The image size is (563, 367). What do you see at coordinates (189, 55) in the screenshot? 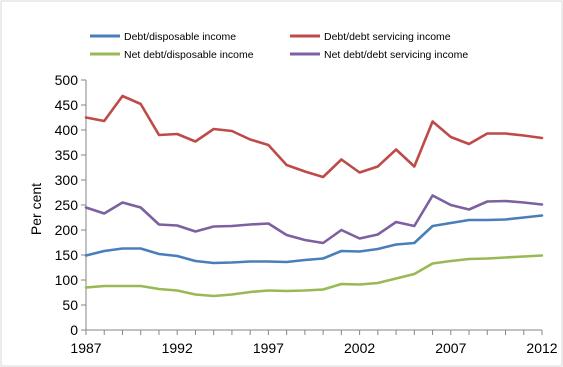
I see `legend-label: Net debt/disposable income` at bounding box center [189, 55].